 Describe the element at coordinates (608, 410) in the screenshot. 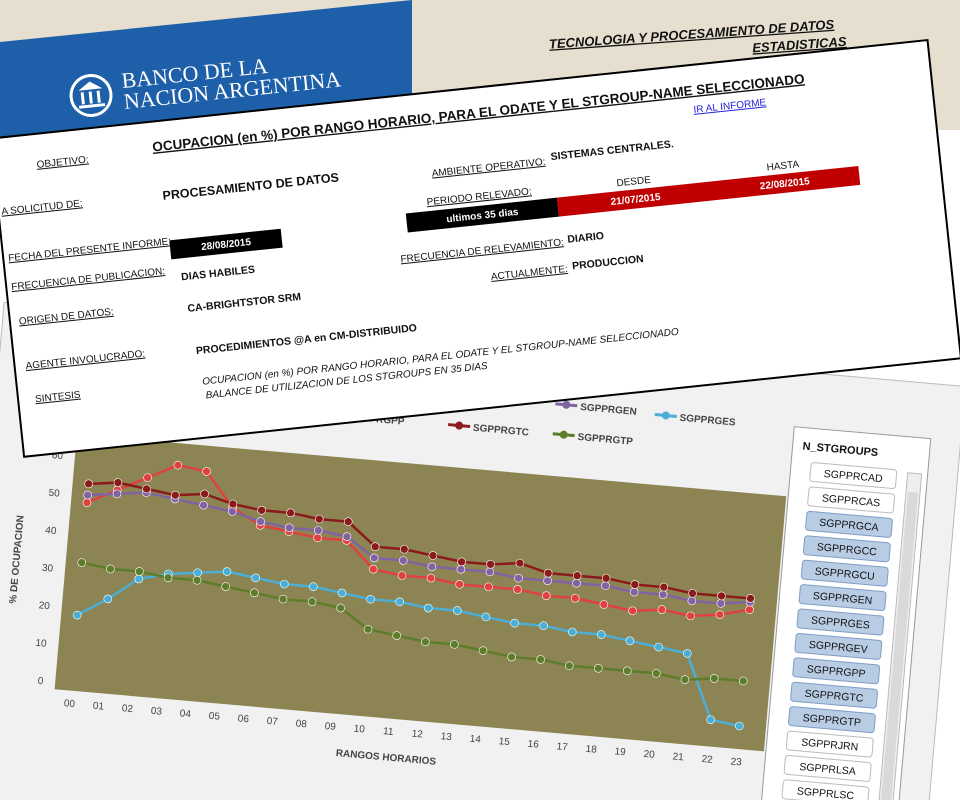

I see `legend-label: SGPPRGEN` at that location.